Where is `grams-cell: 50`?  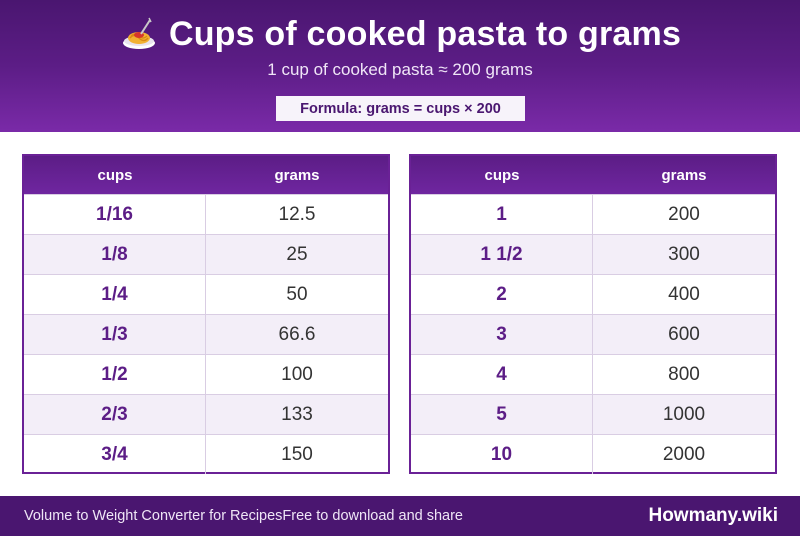
grams-cell: 50 is located at coordinates (297, 294).